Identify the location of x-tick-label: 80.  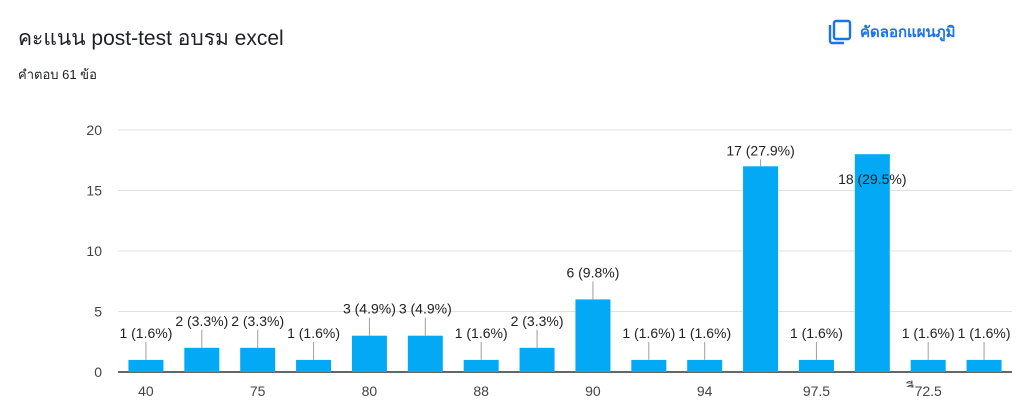
(370, 391).